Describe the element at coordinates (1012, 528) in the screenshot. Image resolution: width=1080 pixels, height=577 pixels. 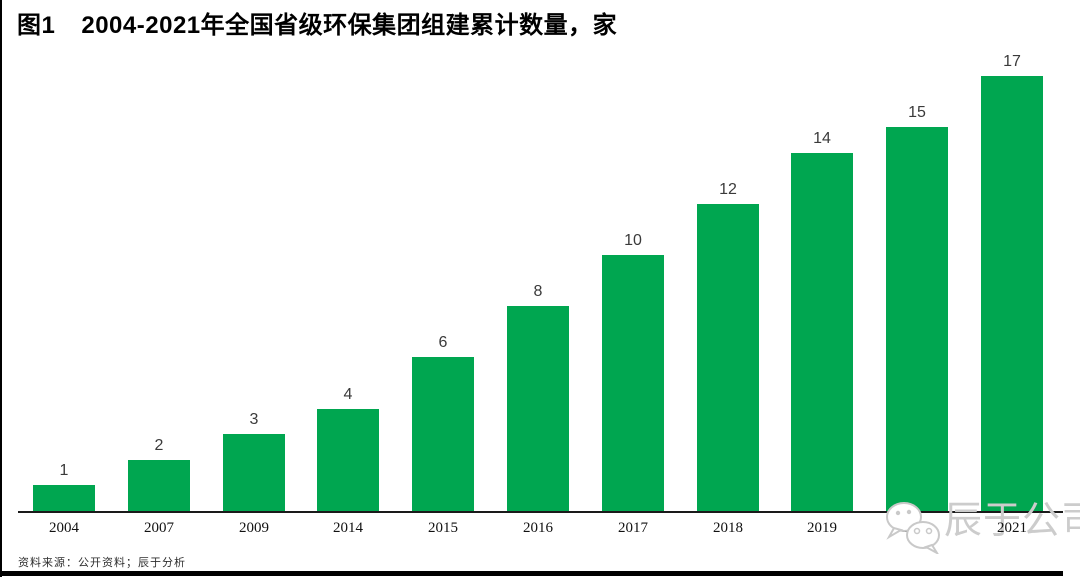
I see `x-tick-label: 2021` at that location.